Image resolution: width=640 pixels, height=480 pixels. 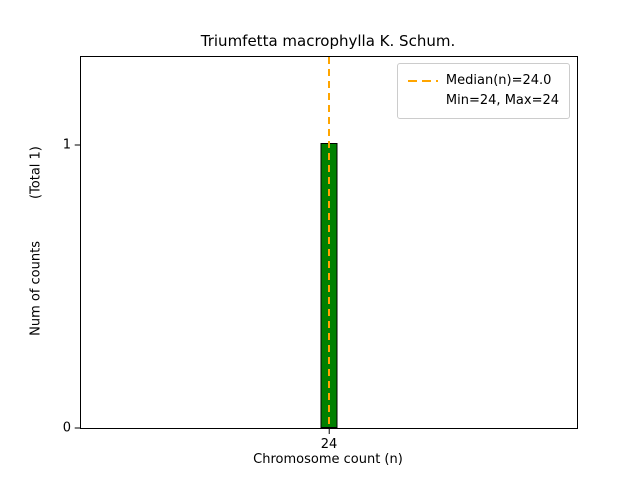 I want to click on x-axis-label: Chromosome count (n), so click(x=328, y=459).